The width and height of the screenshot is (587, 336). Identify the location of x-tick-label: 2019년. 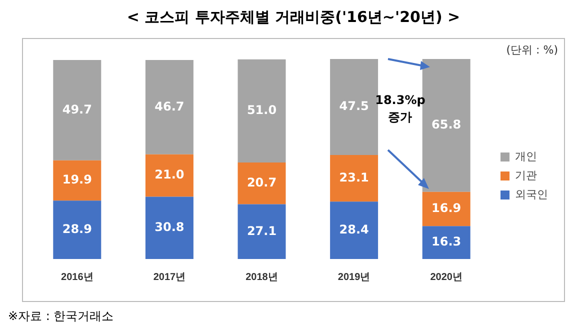
(354, 277).